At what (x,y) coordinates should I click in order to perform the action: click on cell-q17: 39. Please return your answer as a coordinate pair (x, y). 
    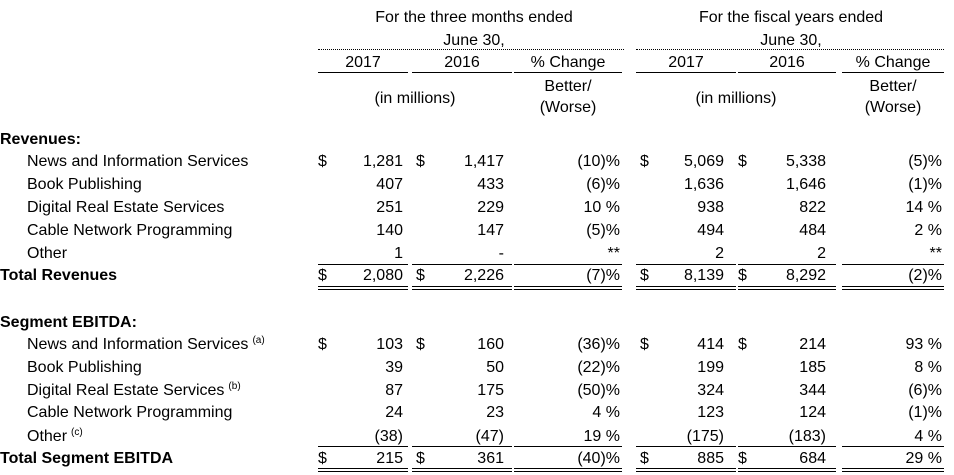
    Looking at the image, I should click on (394, 367).